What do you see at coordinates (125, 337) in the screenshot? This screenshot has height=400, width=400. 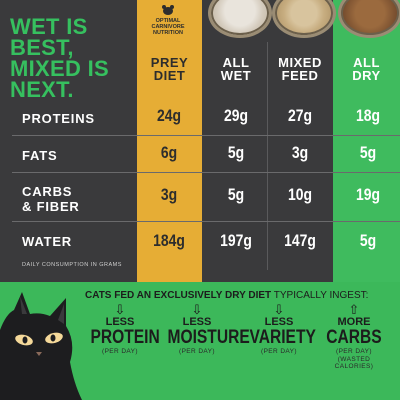 I see `item-title: PROTEIN` at bounding box center [125, 337].